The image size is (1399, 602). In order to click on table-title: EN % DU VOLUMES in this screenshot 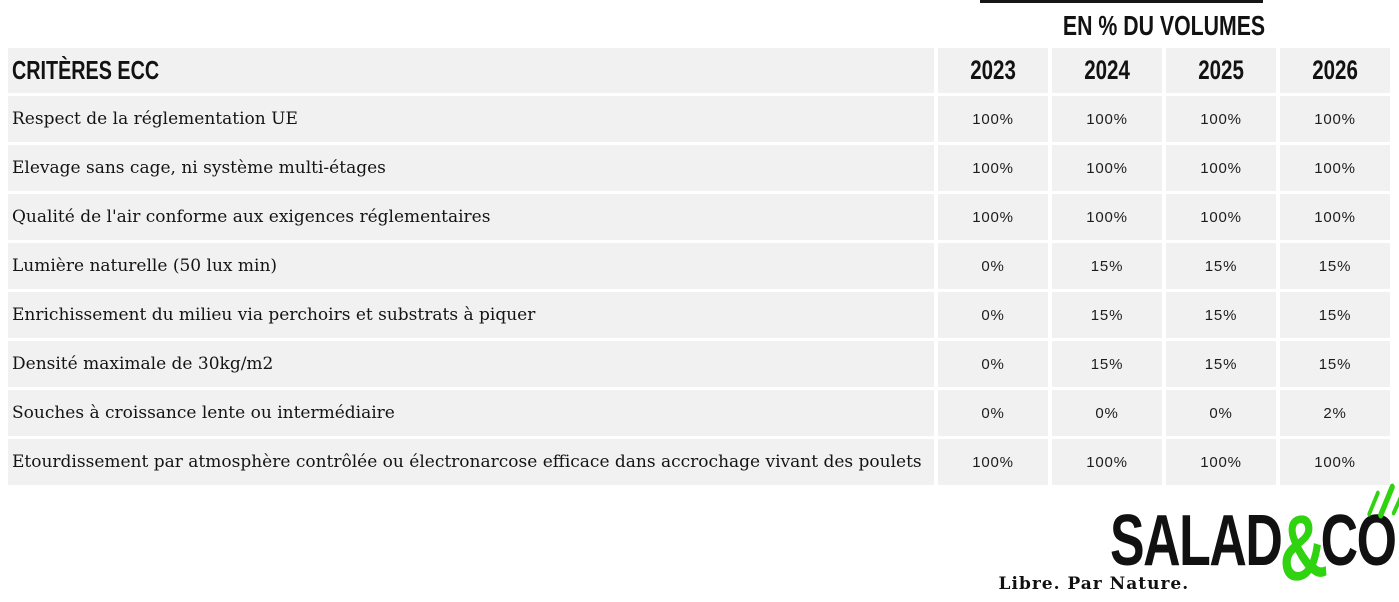, I will do `click(1164, 25)`.